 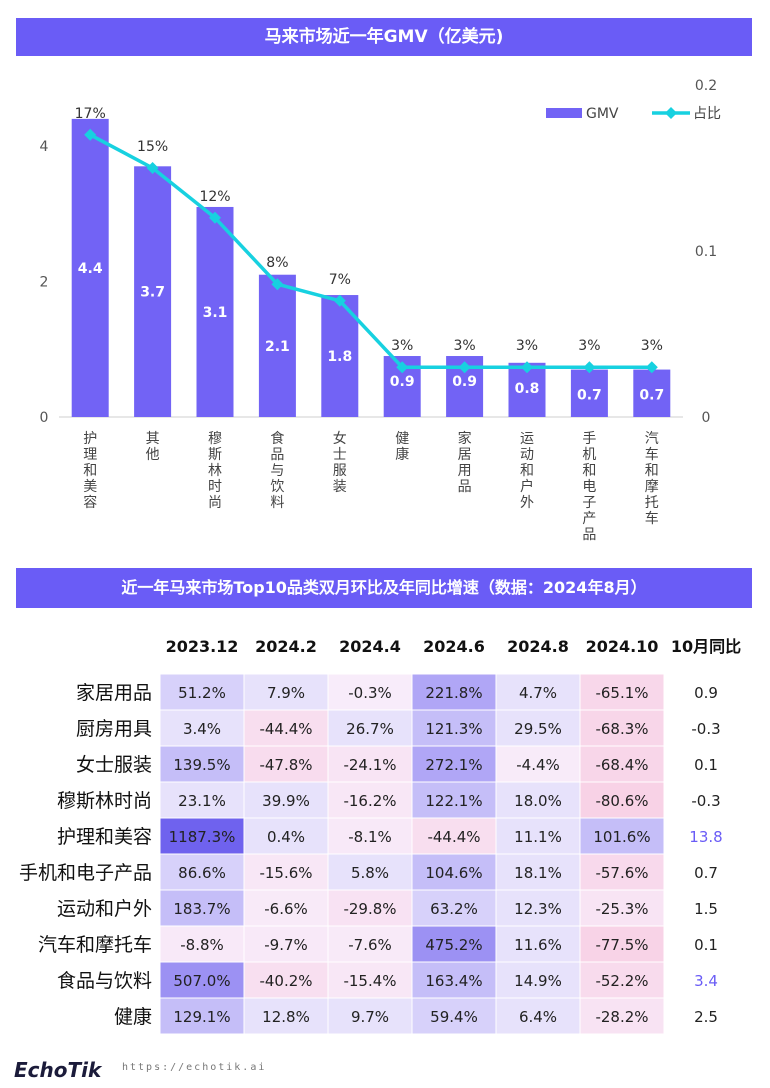 I want to click on x-category-label-char: 机, so click(x=589, y=455).